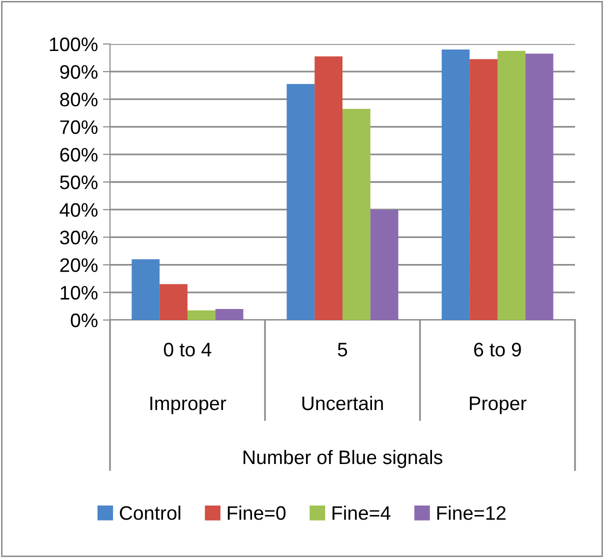 Image resolution: width=604 pixels, height=558 pixels. What do you see at coordinates (361, 513) in the screenshot?
I see `legend-label: Fine=4` at bounding box center [361, 513].